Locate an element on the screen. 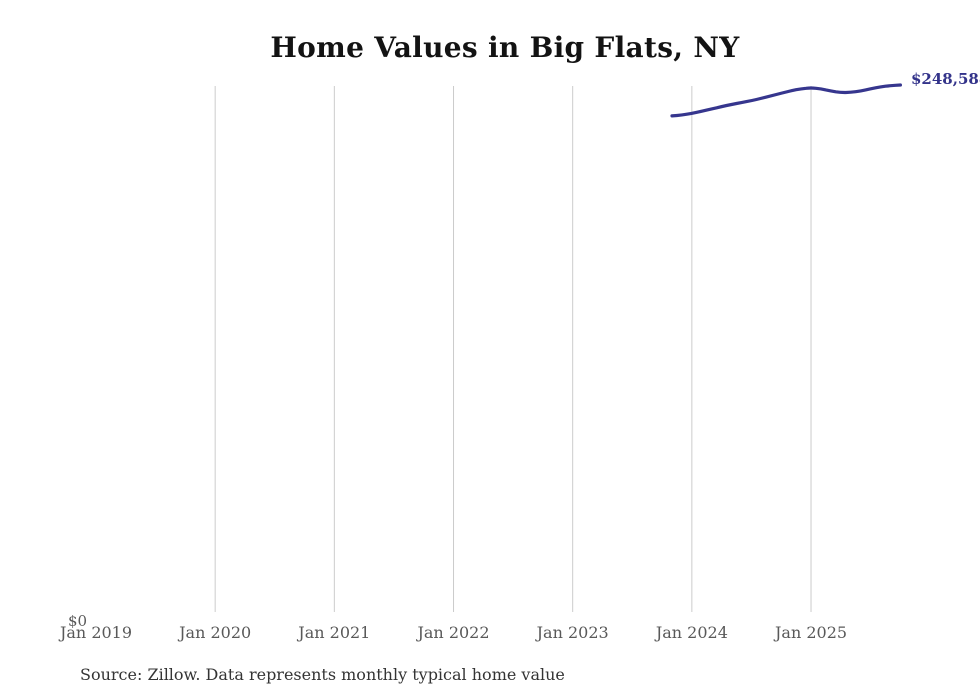 The height and width of the screenshot is (699, 980). latest-value-label: $248,588 is located at coordinates (945, 79).